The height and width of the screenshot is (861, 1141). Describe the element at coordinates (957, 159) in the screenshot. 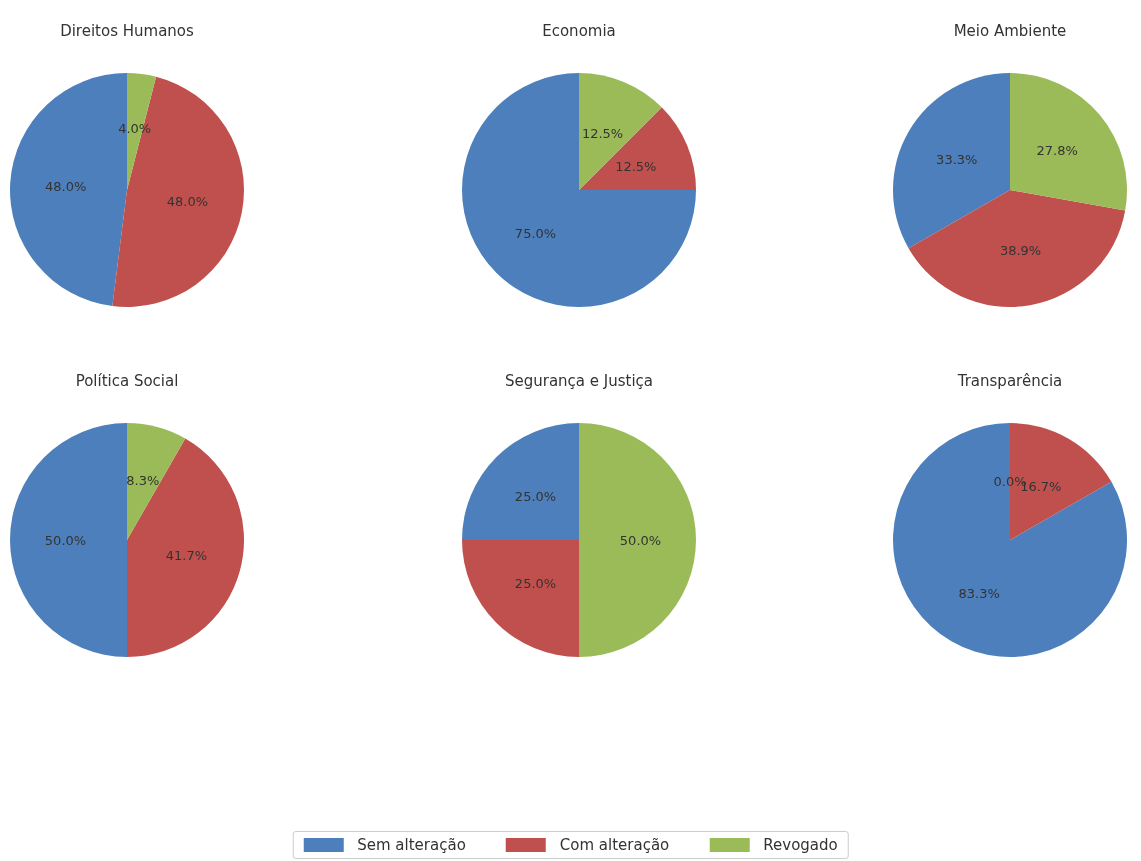

I see `data-label: 33.3%` at that location.